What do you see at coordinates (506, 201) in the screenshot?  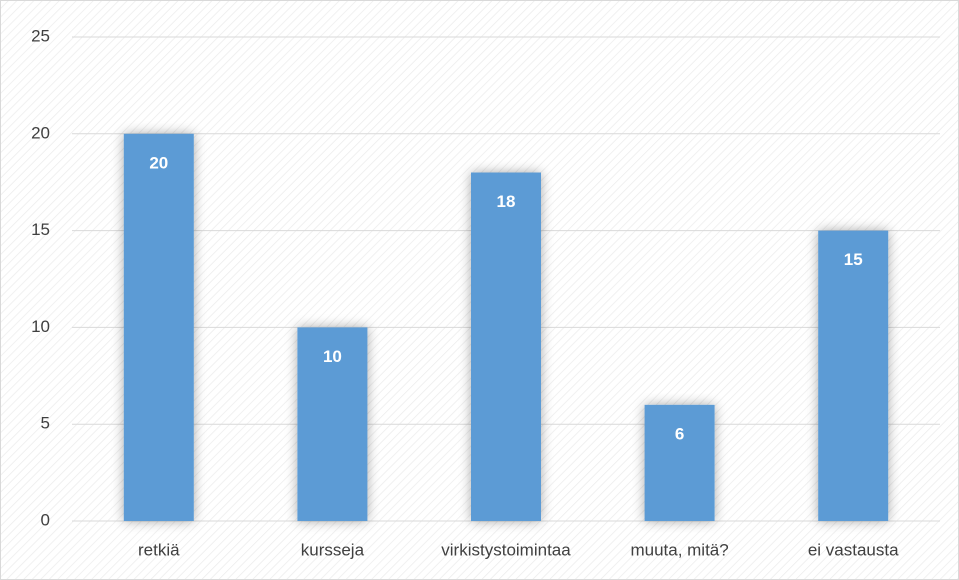 I see `data-label: 18` at bounding box center [506, 201].